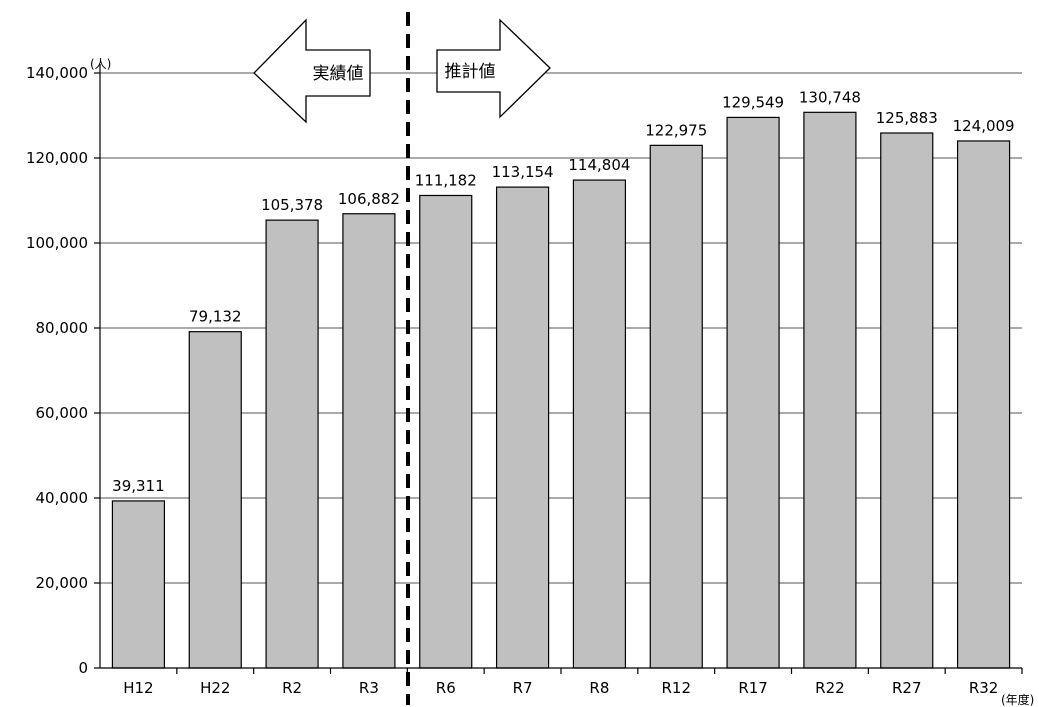 The image size is (1039, 707). I want to click on bar-r7, so click(522, 427).